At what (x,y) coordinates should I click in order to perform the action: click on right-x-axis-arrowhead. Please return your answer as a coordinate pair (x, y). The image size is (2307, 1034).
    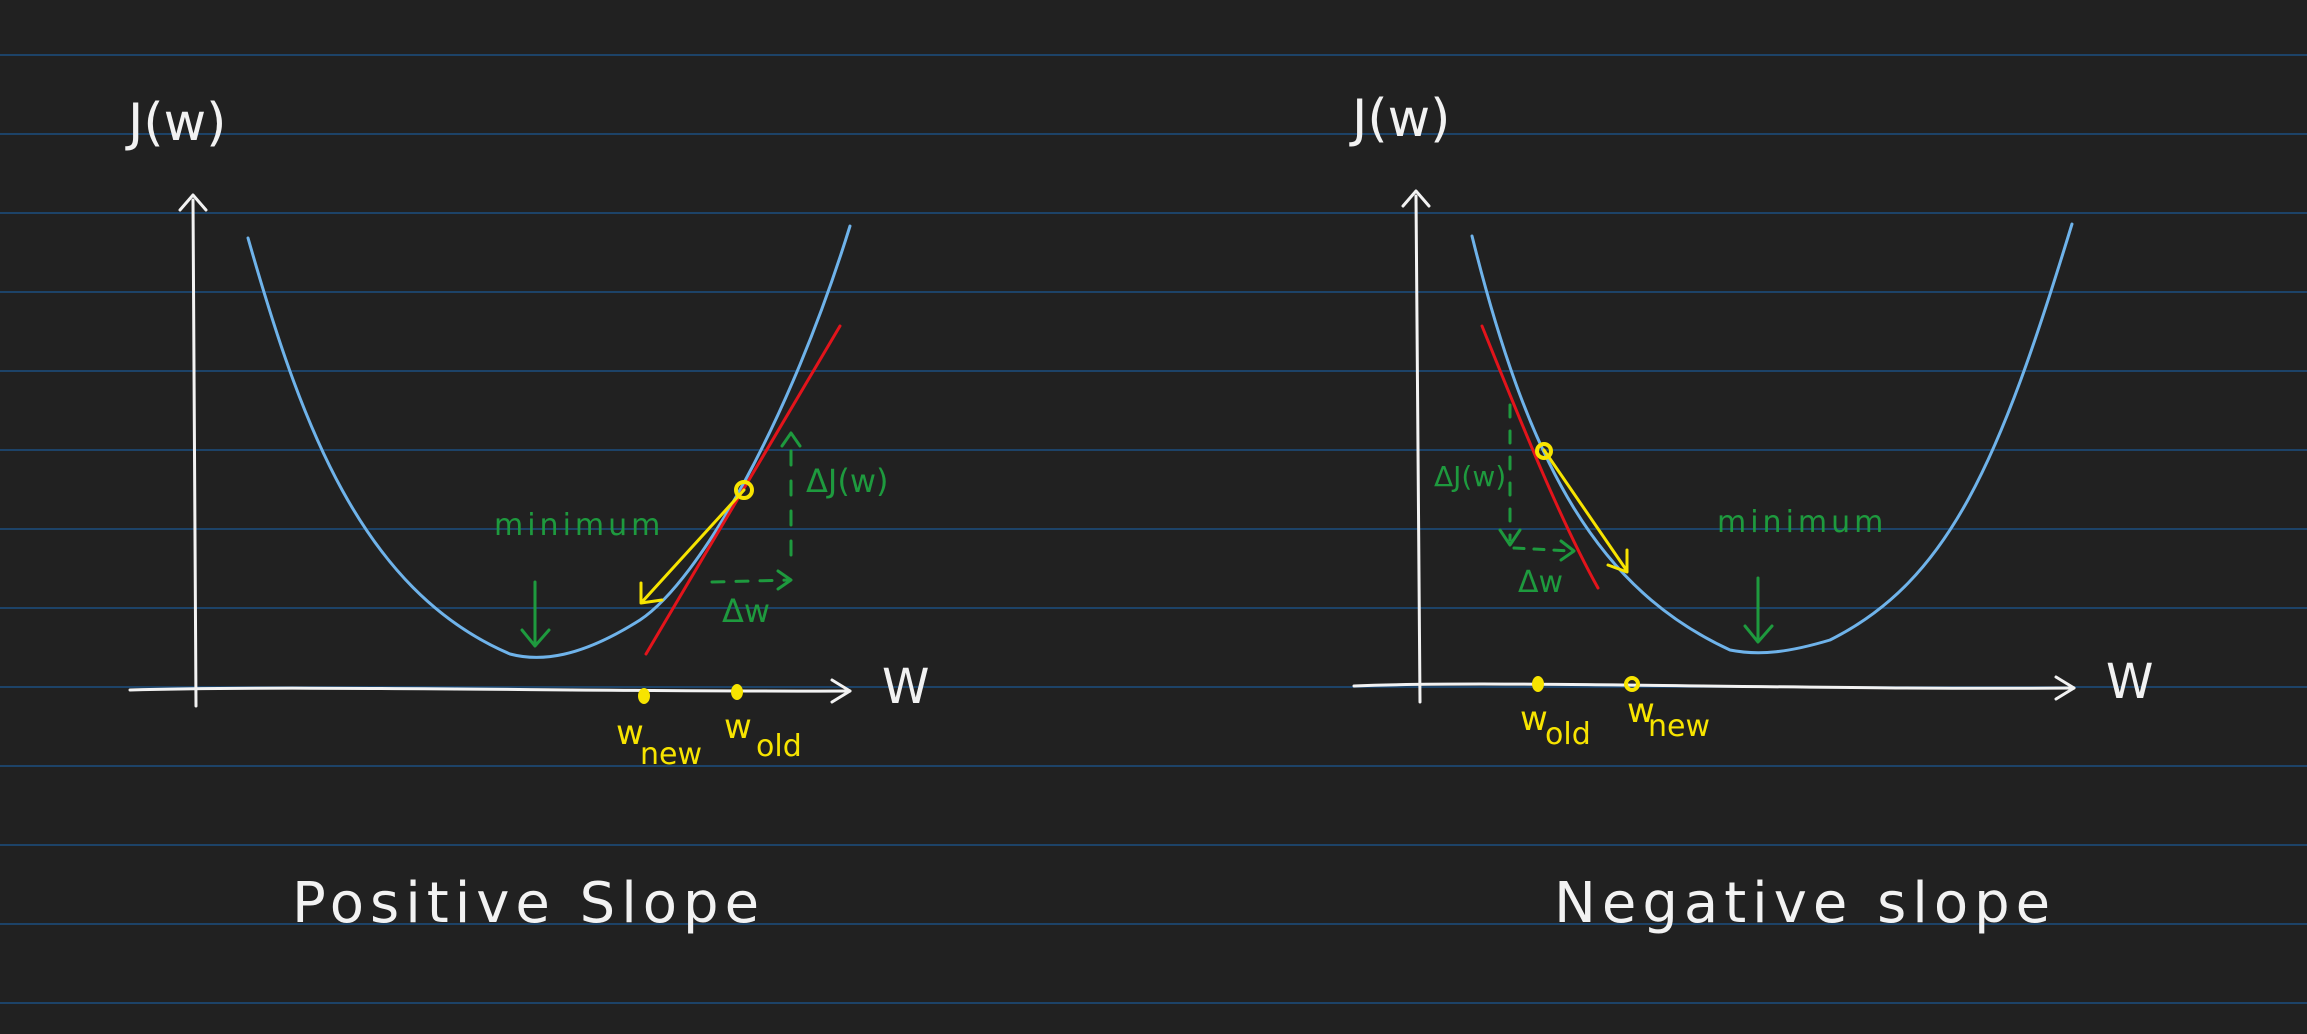
    Looking at the image, I should click on (2065, 688).